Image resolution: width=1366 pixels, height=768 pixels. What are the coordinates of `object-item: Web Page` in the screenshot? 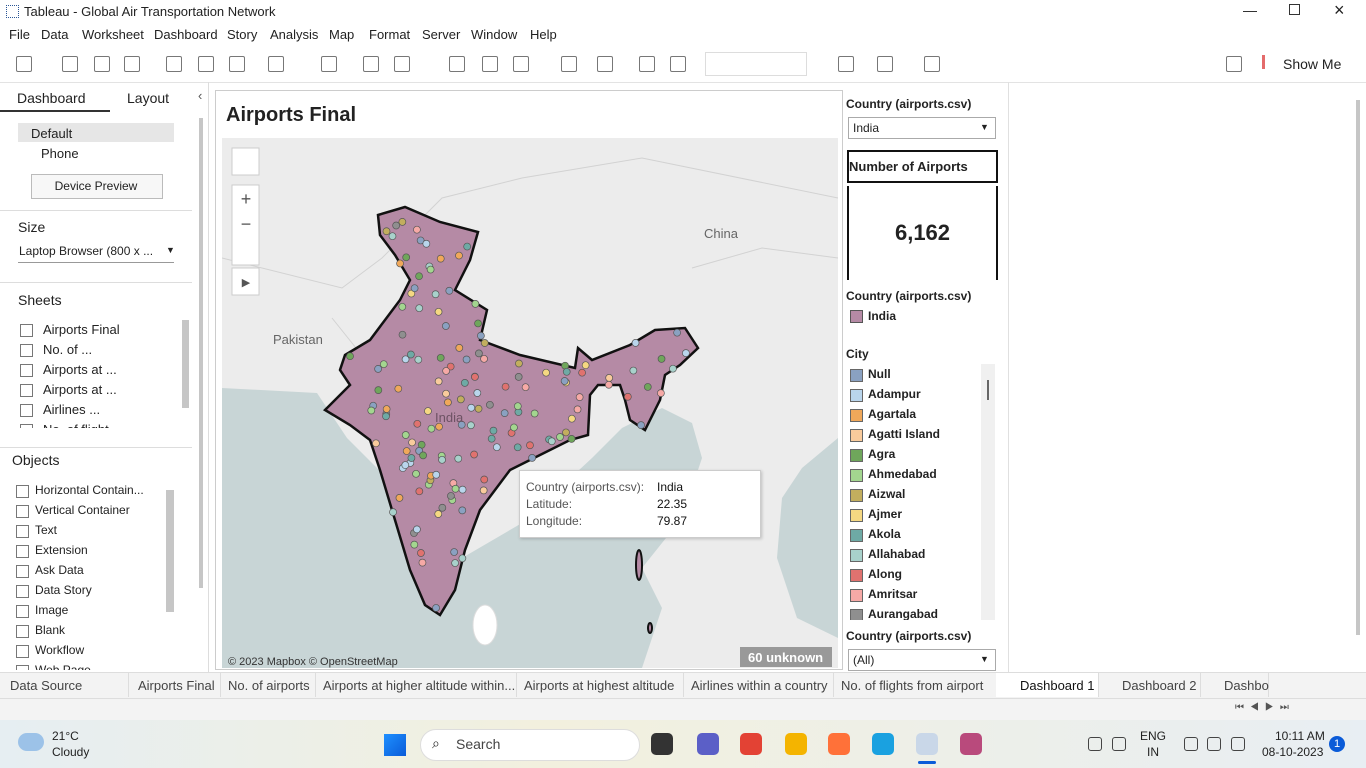 It's located at (63, 666).